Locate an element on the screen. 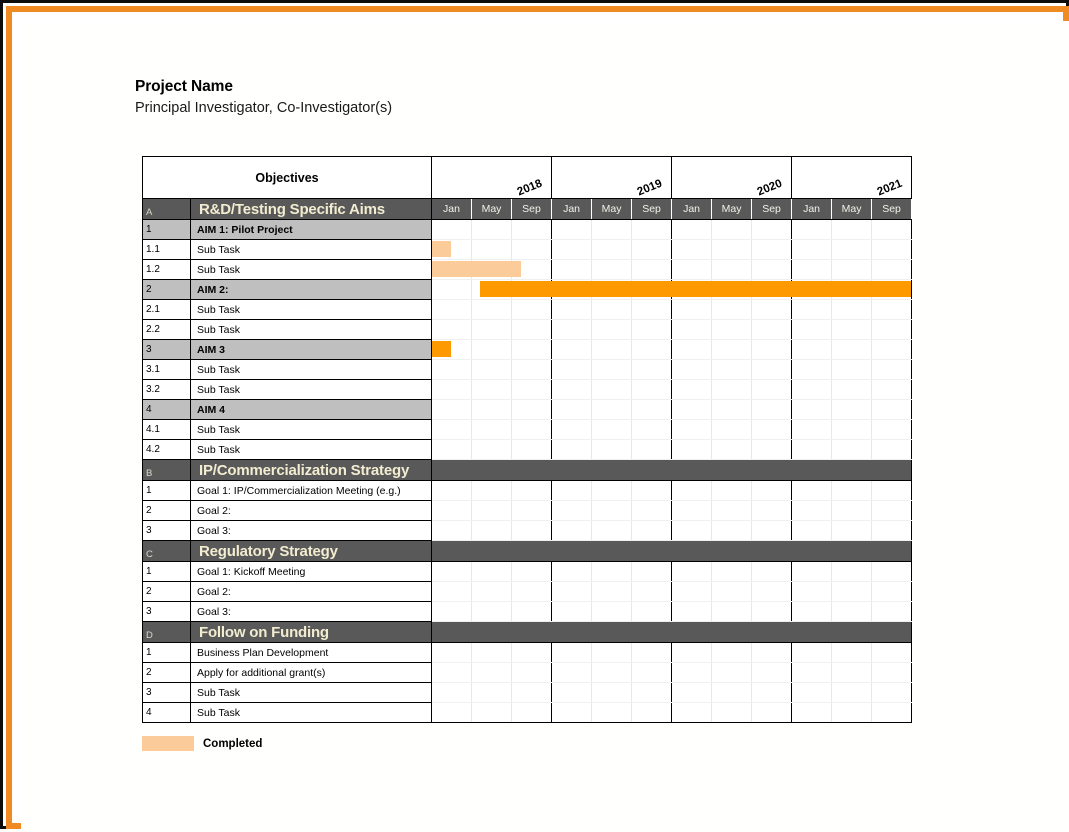  table-row: 3.1 Sub Task is located at coordinates (527, 369).